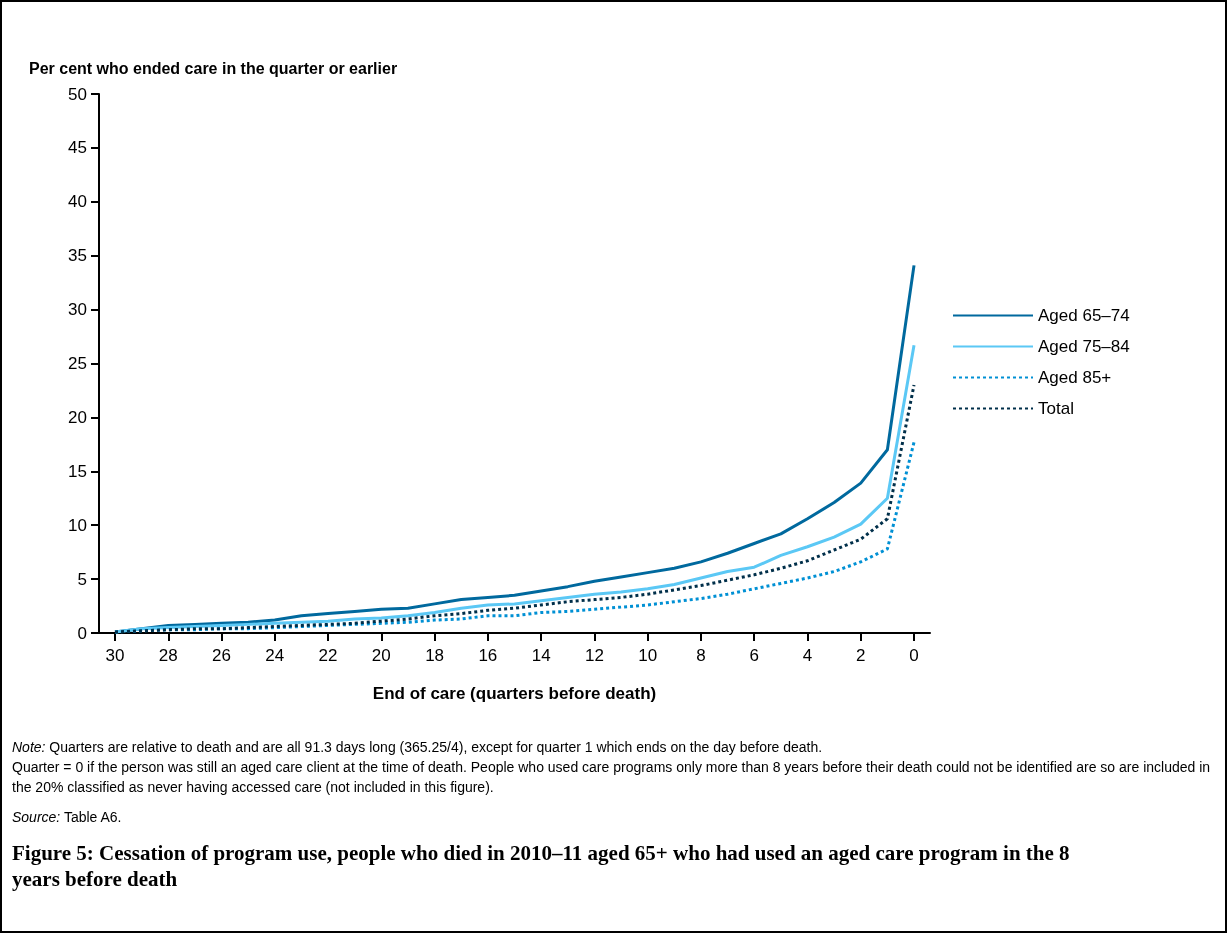  What do you see at coordinates (541, 655) in the screenshot?
I see `x-tick-label: 14` at bounding box center [541, 655].